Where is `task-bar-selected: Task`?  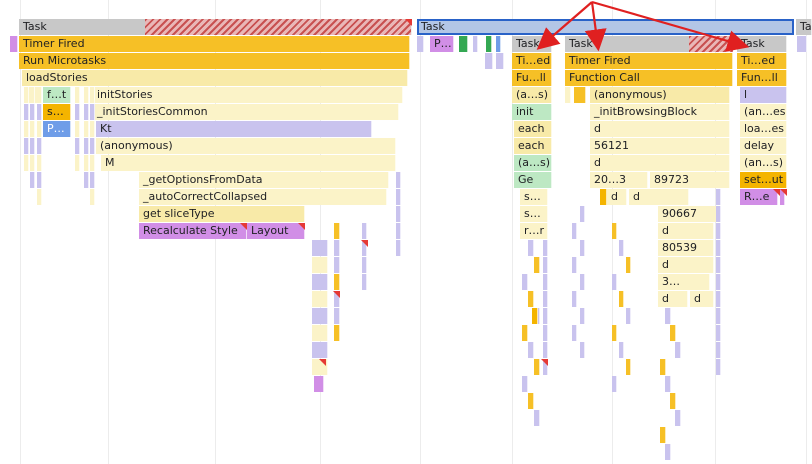
task-bar-selected: Task is located at coordinates (605, 27).